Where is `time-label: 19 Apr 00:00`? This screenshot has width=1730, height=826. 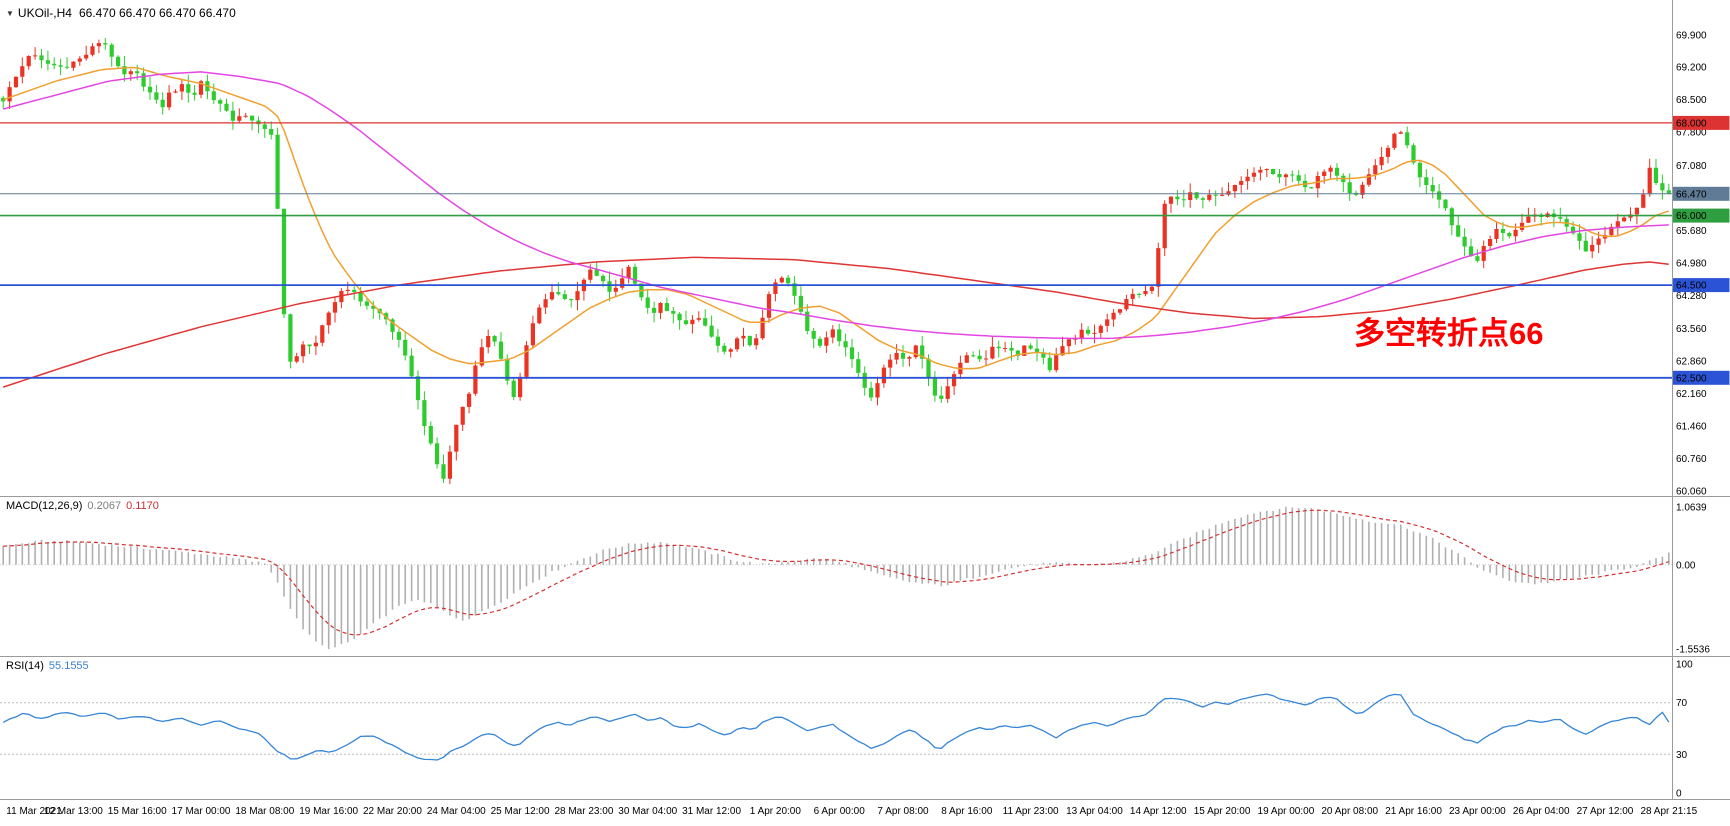 time-label: 19 Apr 00:00 is located at coordinates (1286, 811).